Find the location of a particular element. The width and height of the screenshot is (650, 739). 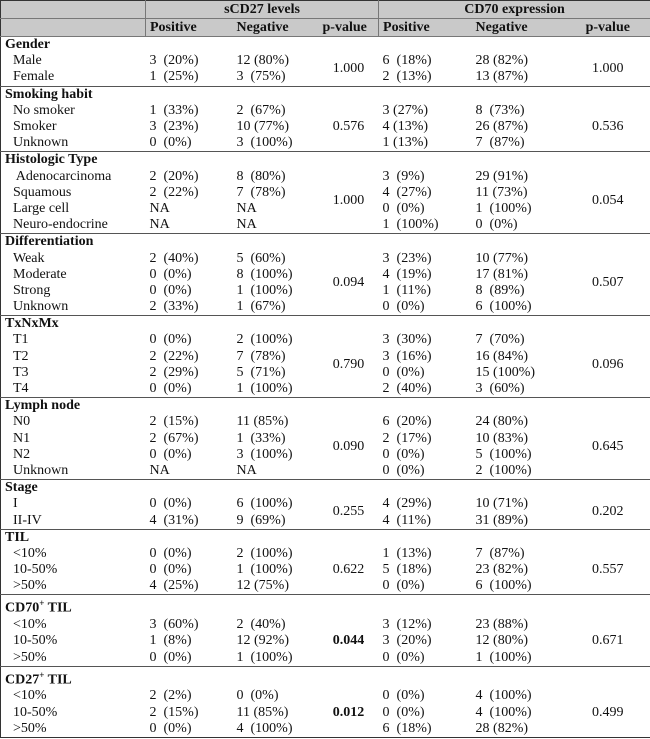

table-row: N2 0 (0%) 3 (100%) 0 (0%) 5 (100%) is located at coordinates (325, 455).